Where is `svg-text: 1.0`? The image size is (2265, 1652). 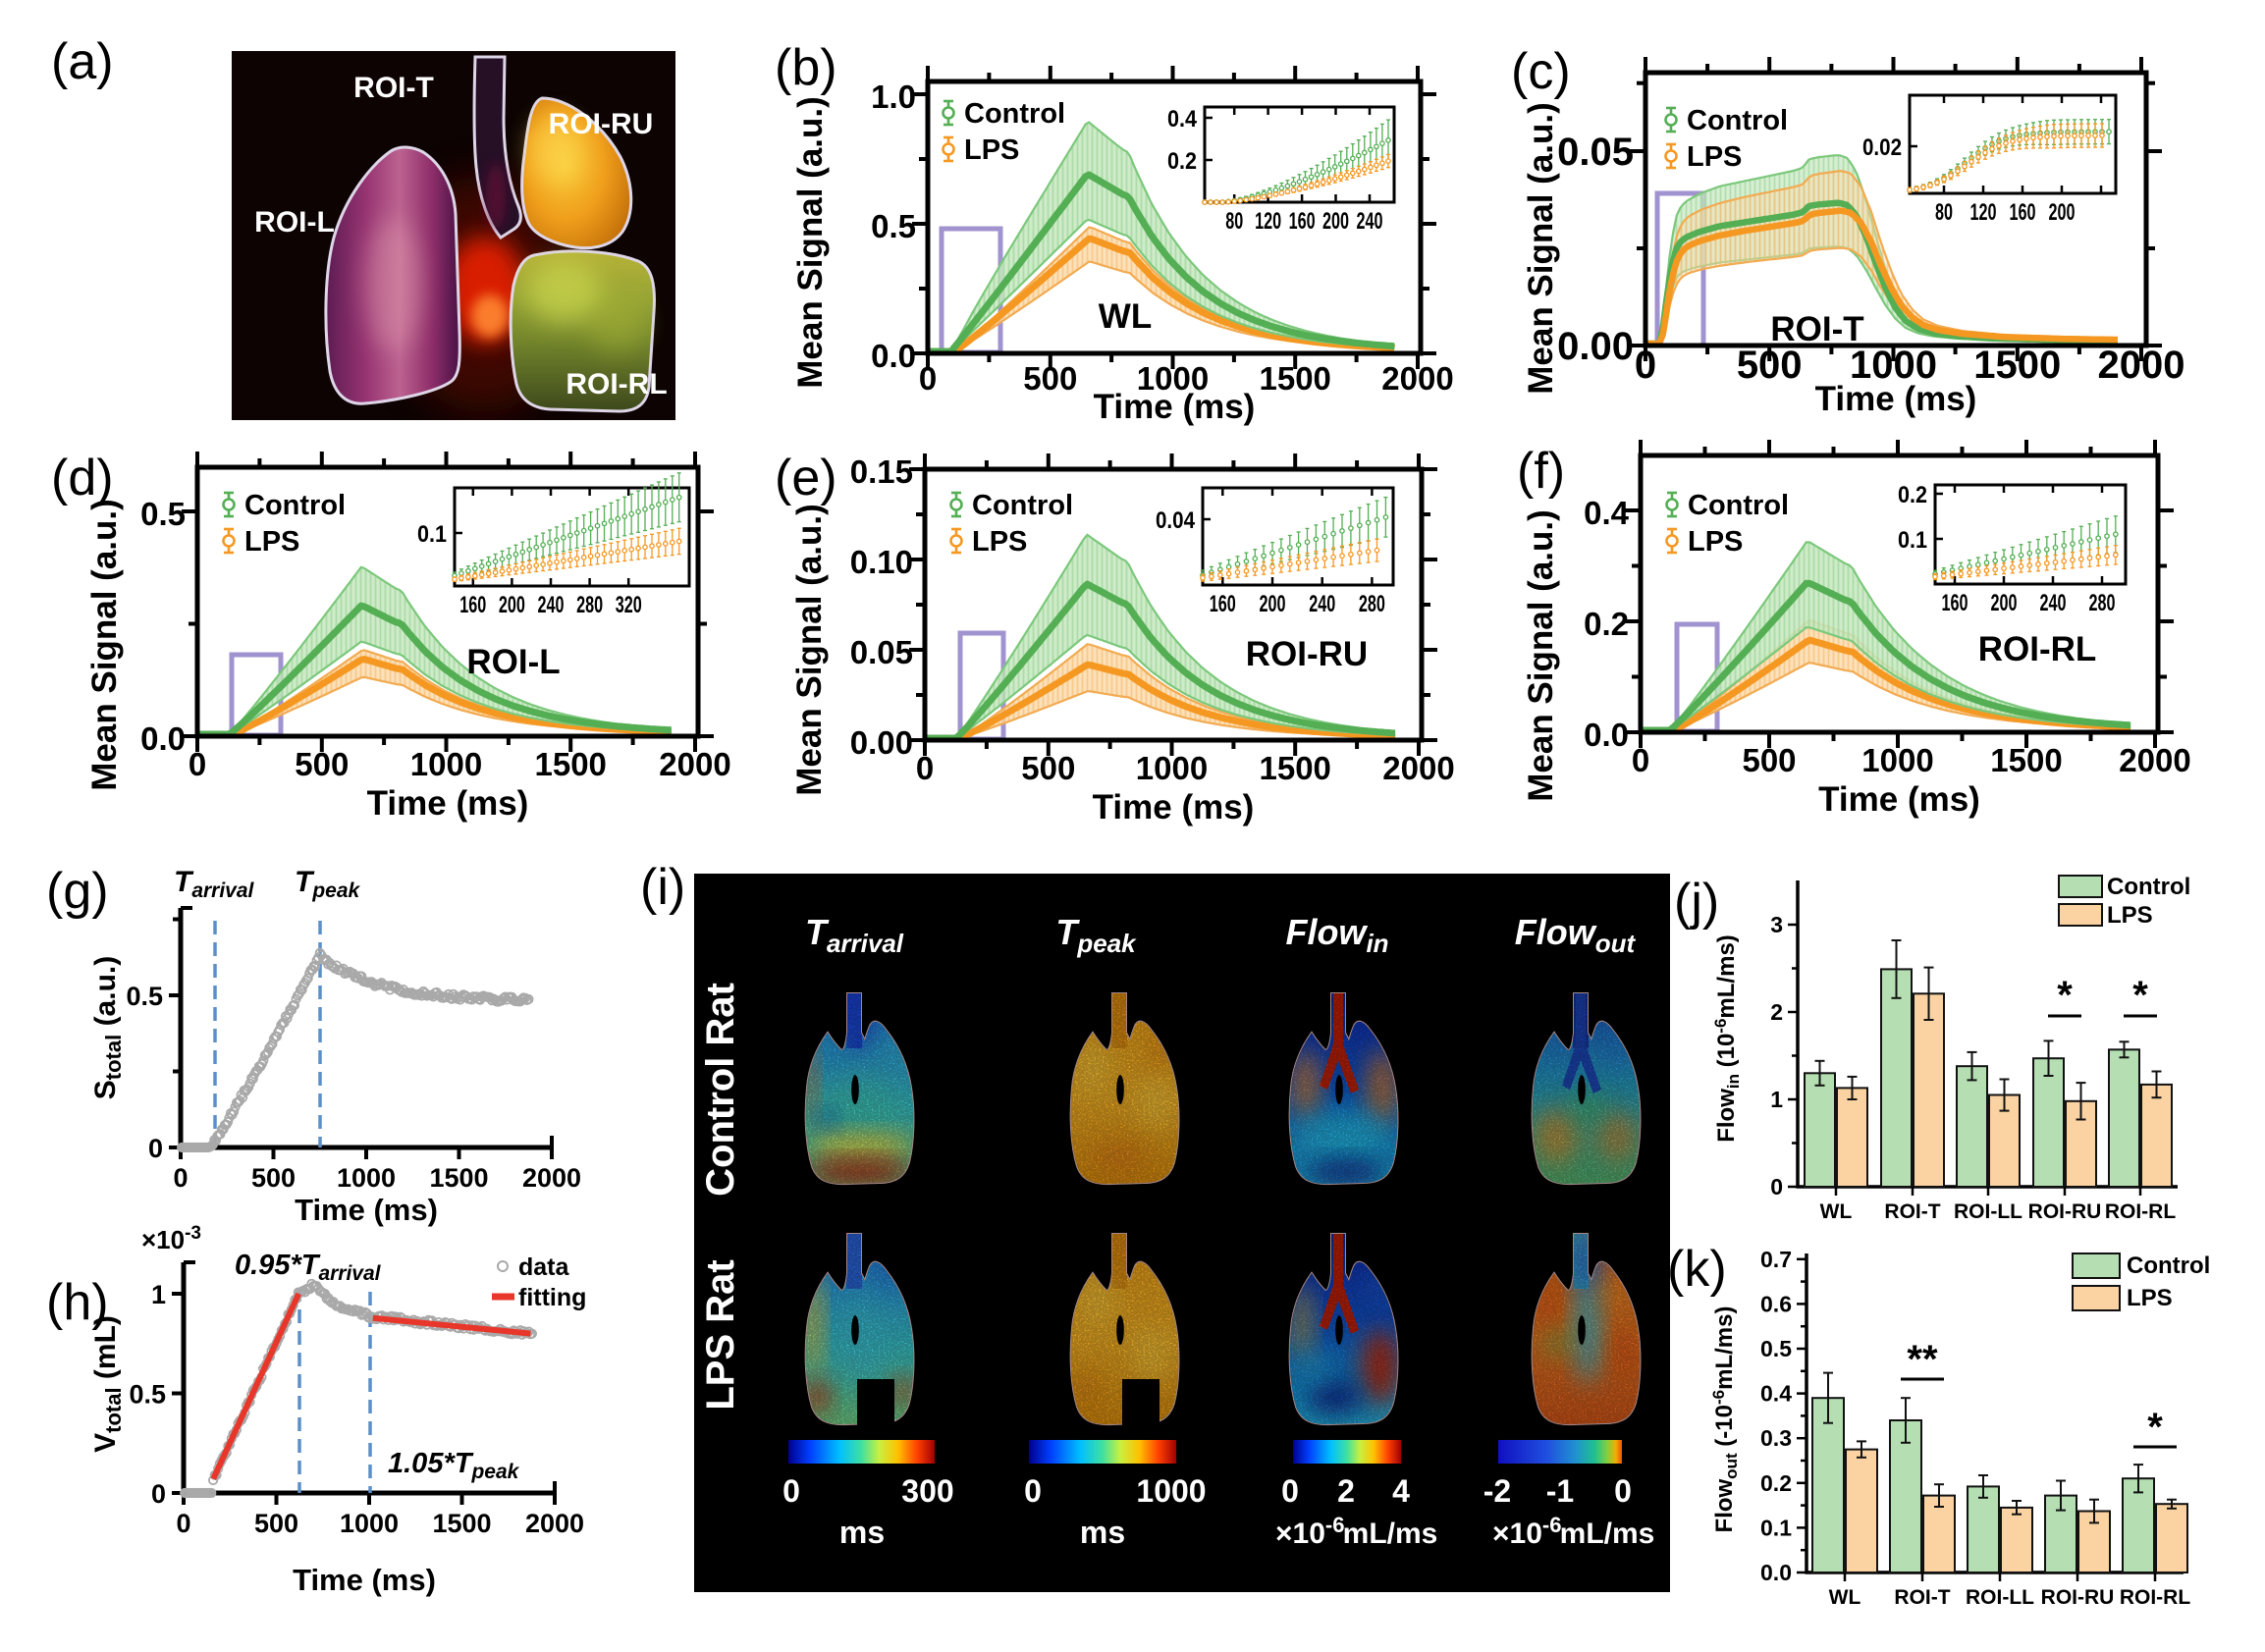
svg-text: 1.0 is located at coordinates (893, 97).